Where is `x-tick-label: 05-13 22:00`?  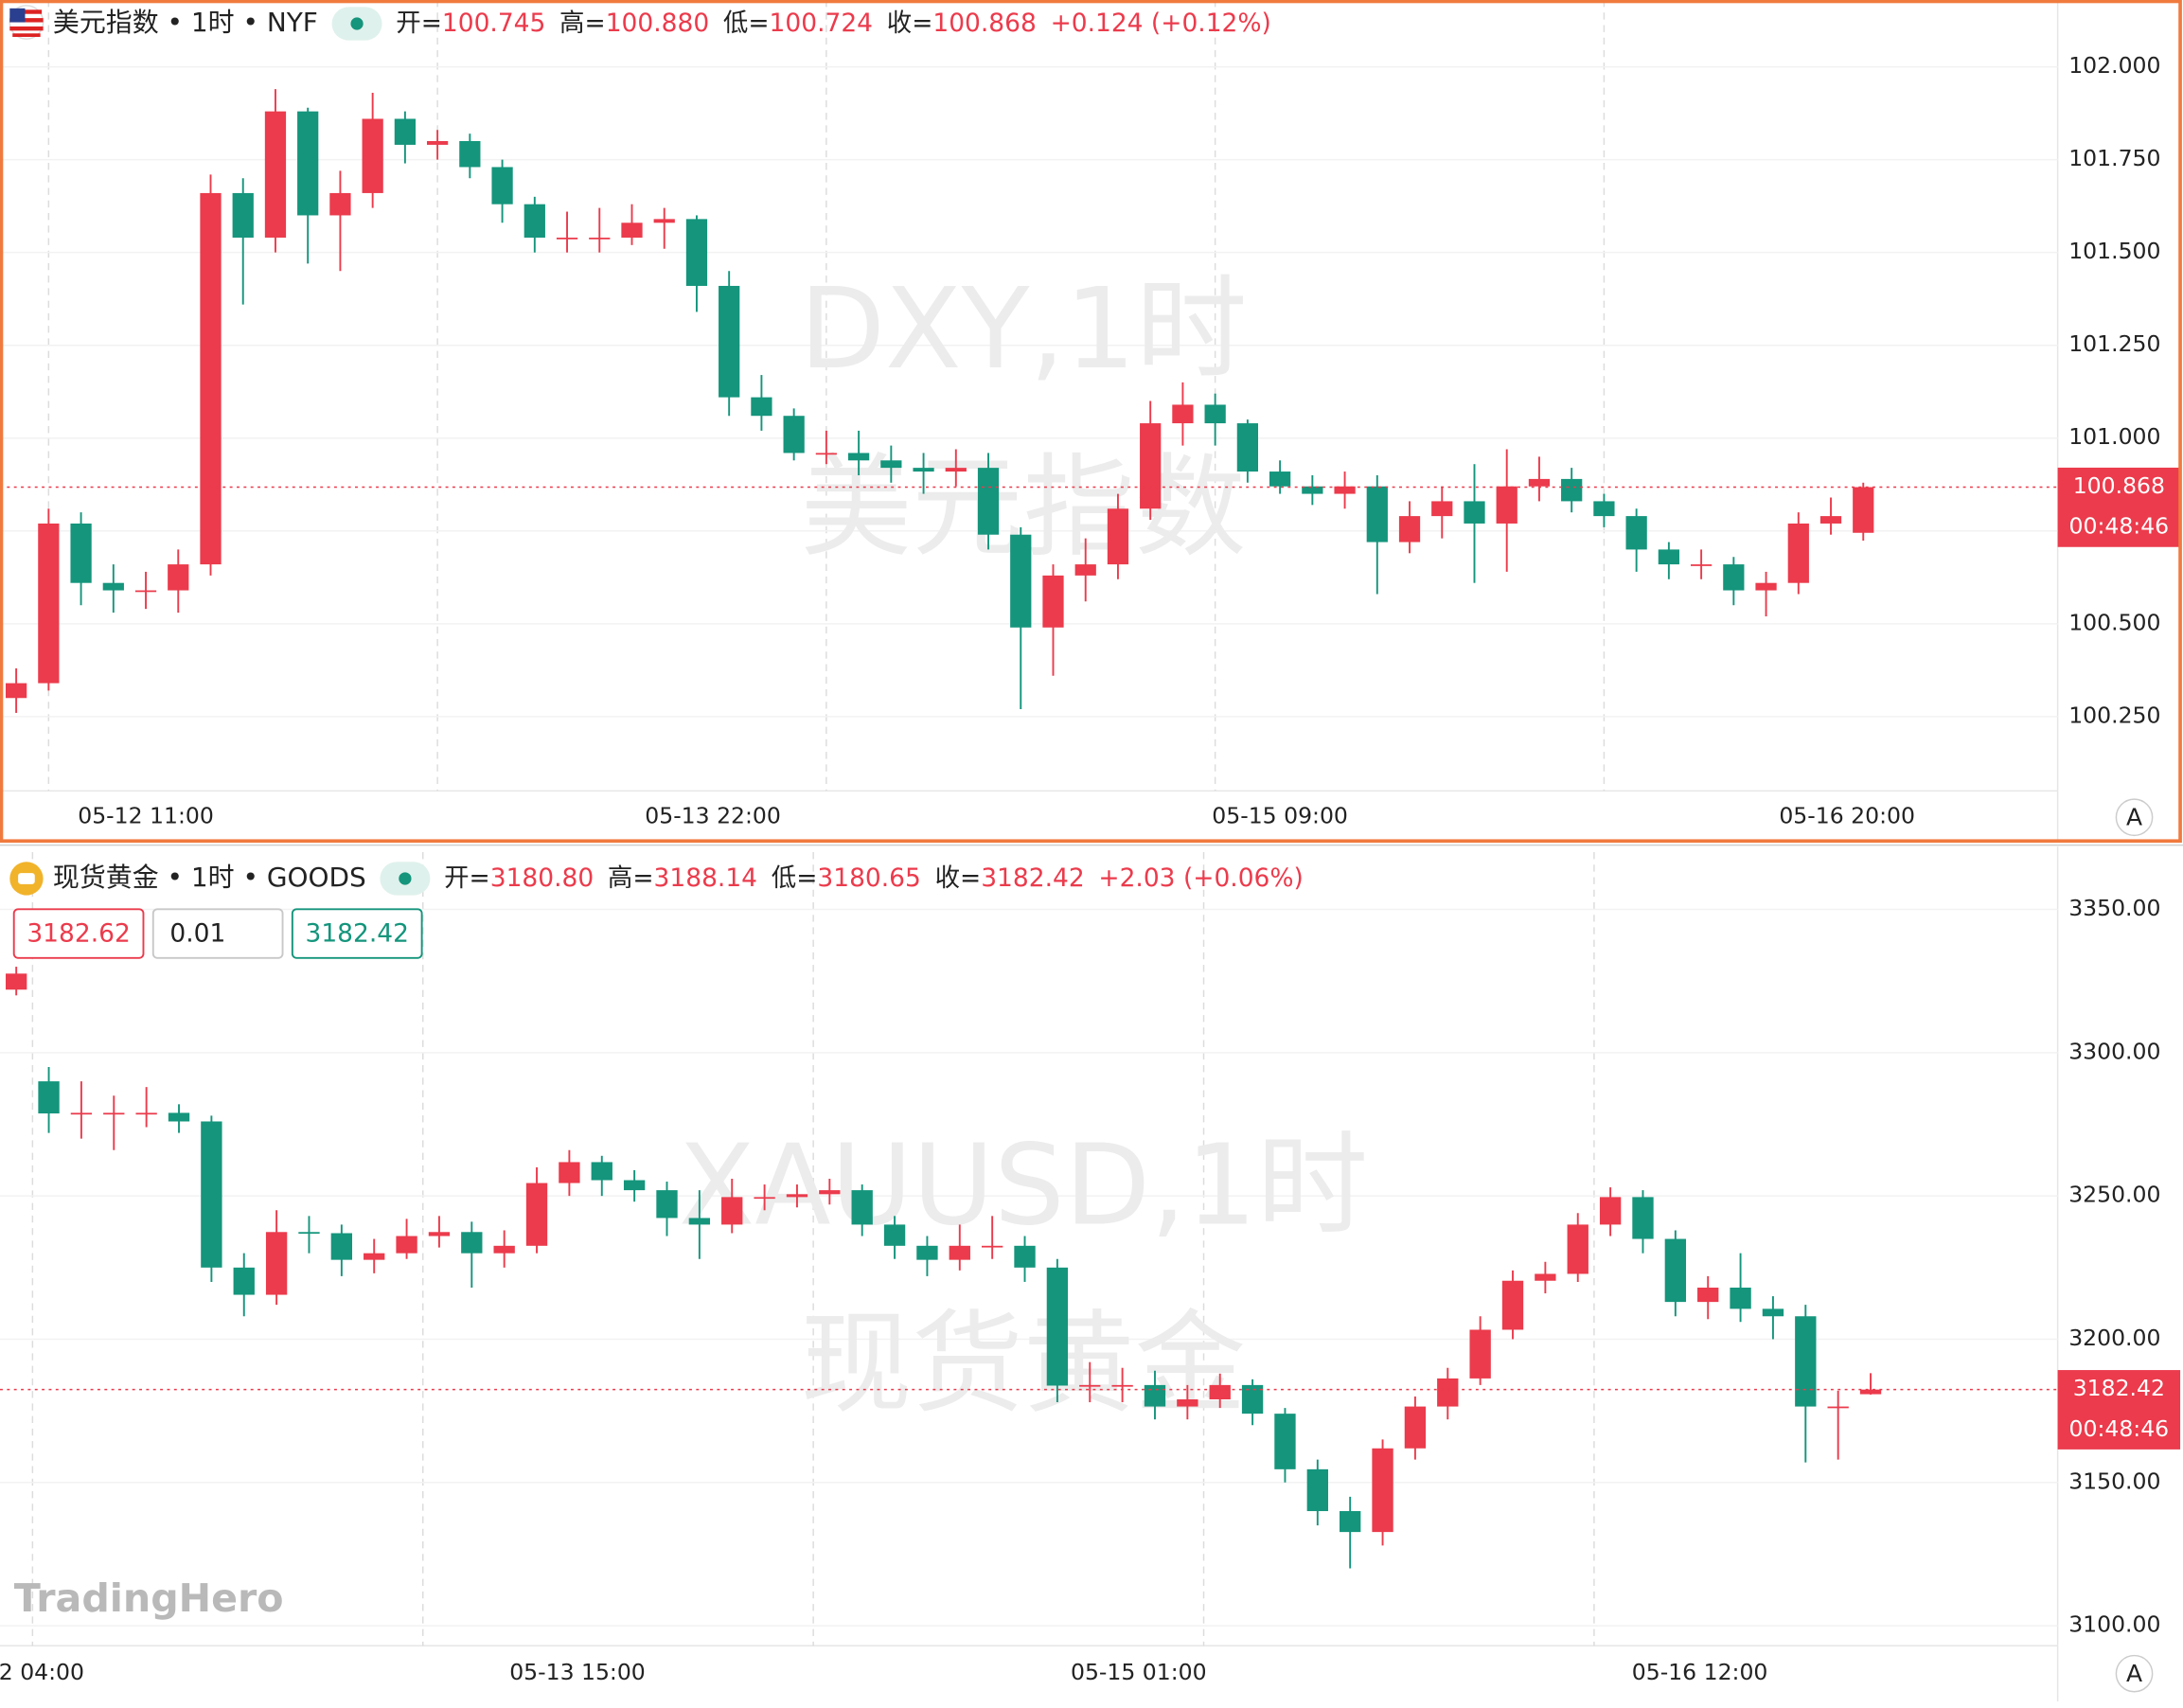 x-tick-label: 05-13 22:00 is located at coordinates (713, 816).